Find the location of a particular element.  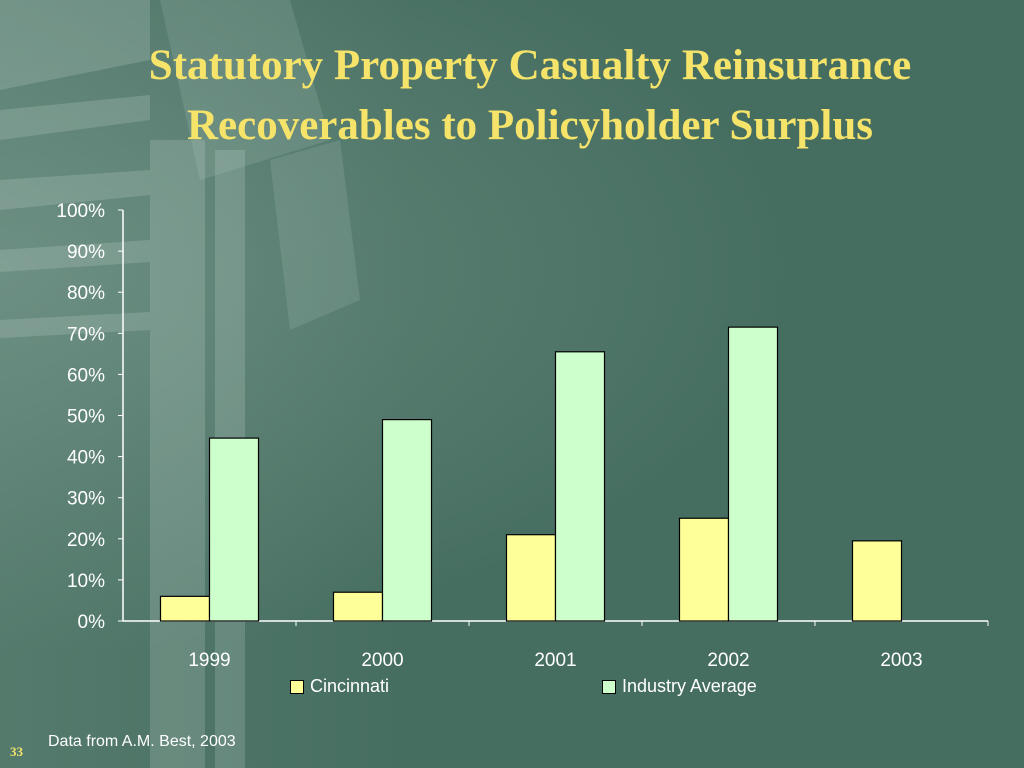

x-tick-label: 2001 is located at coordinates (555, 660).